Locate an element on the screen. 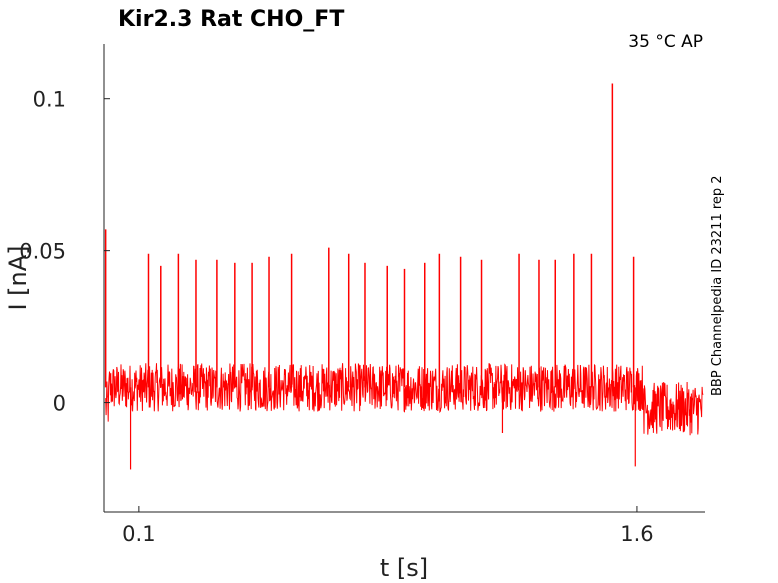  y-tick-label: 0 is located at coordinates (59, 404).